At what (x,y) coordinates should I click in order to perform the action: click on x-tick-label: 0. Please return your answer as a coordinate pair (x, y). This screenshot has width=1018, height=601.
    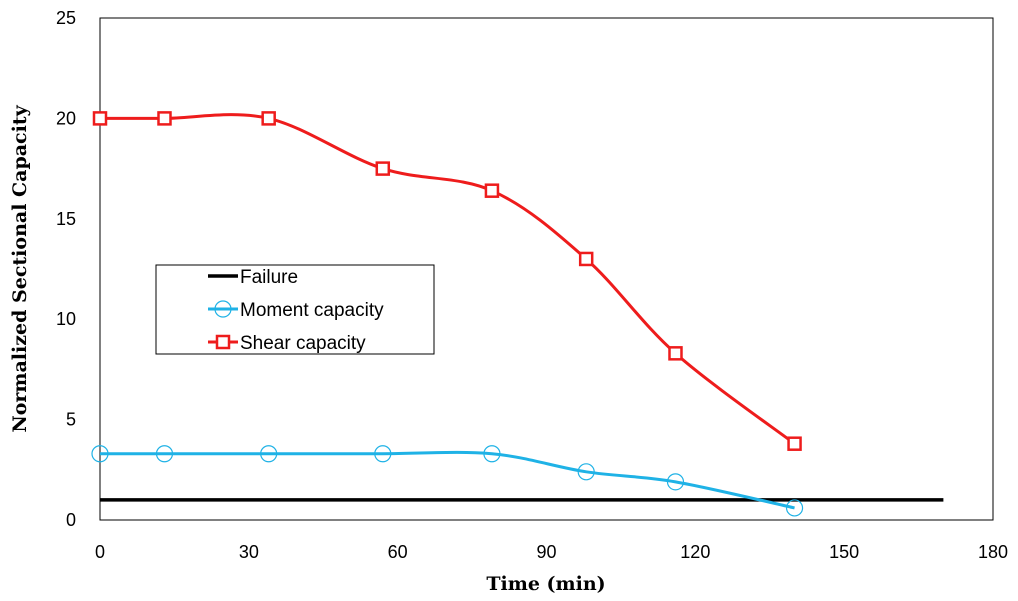
    Looking at the image, I should click on (100, 552).